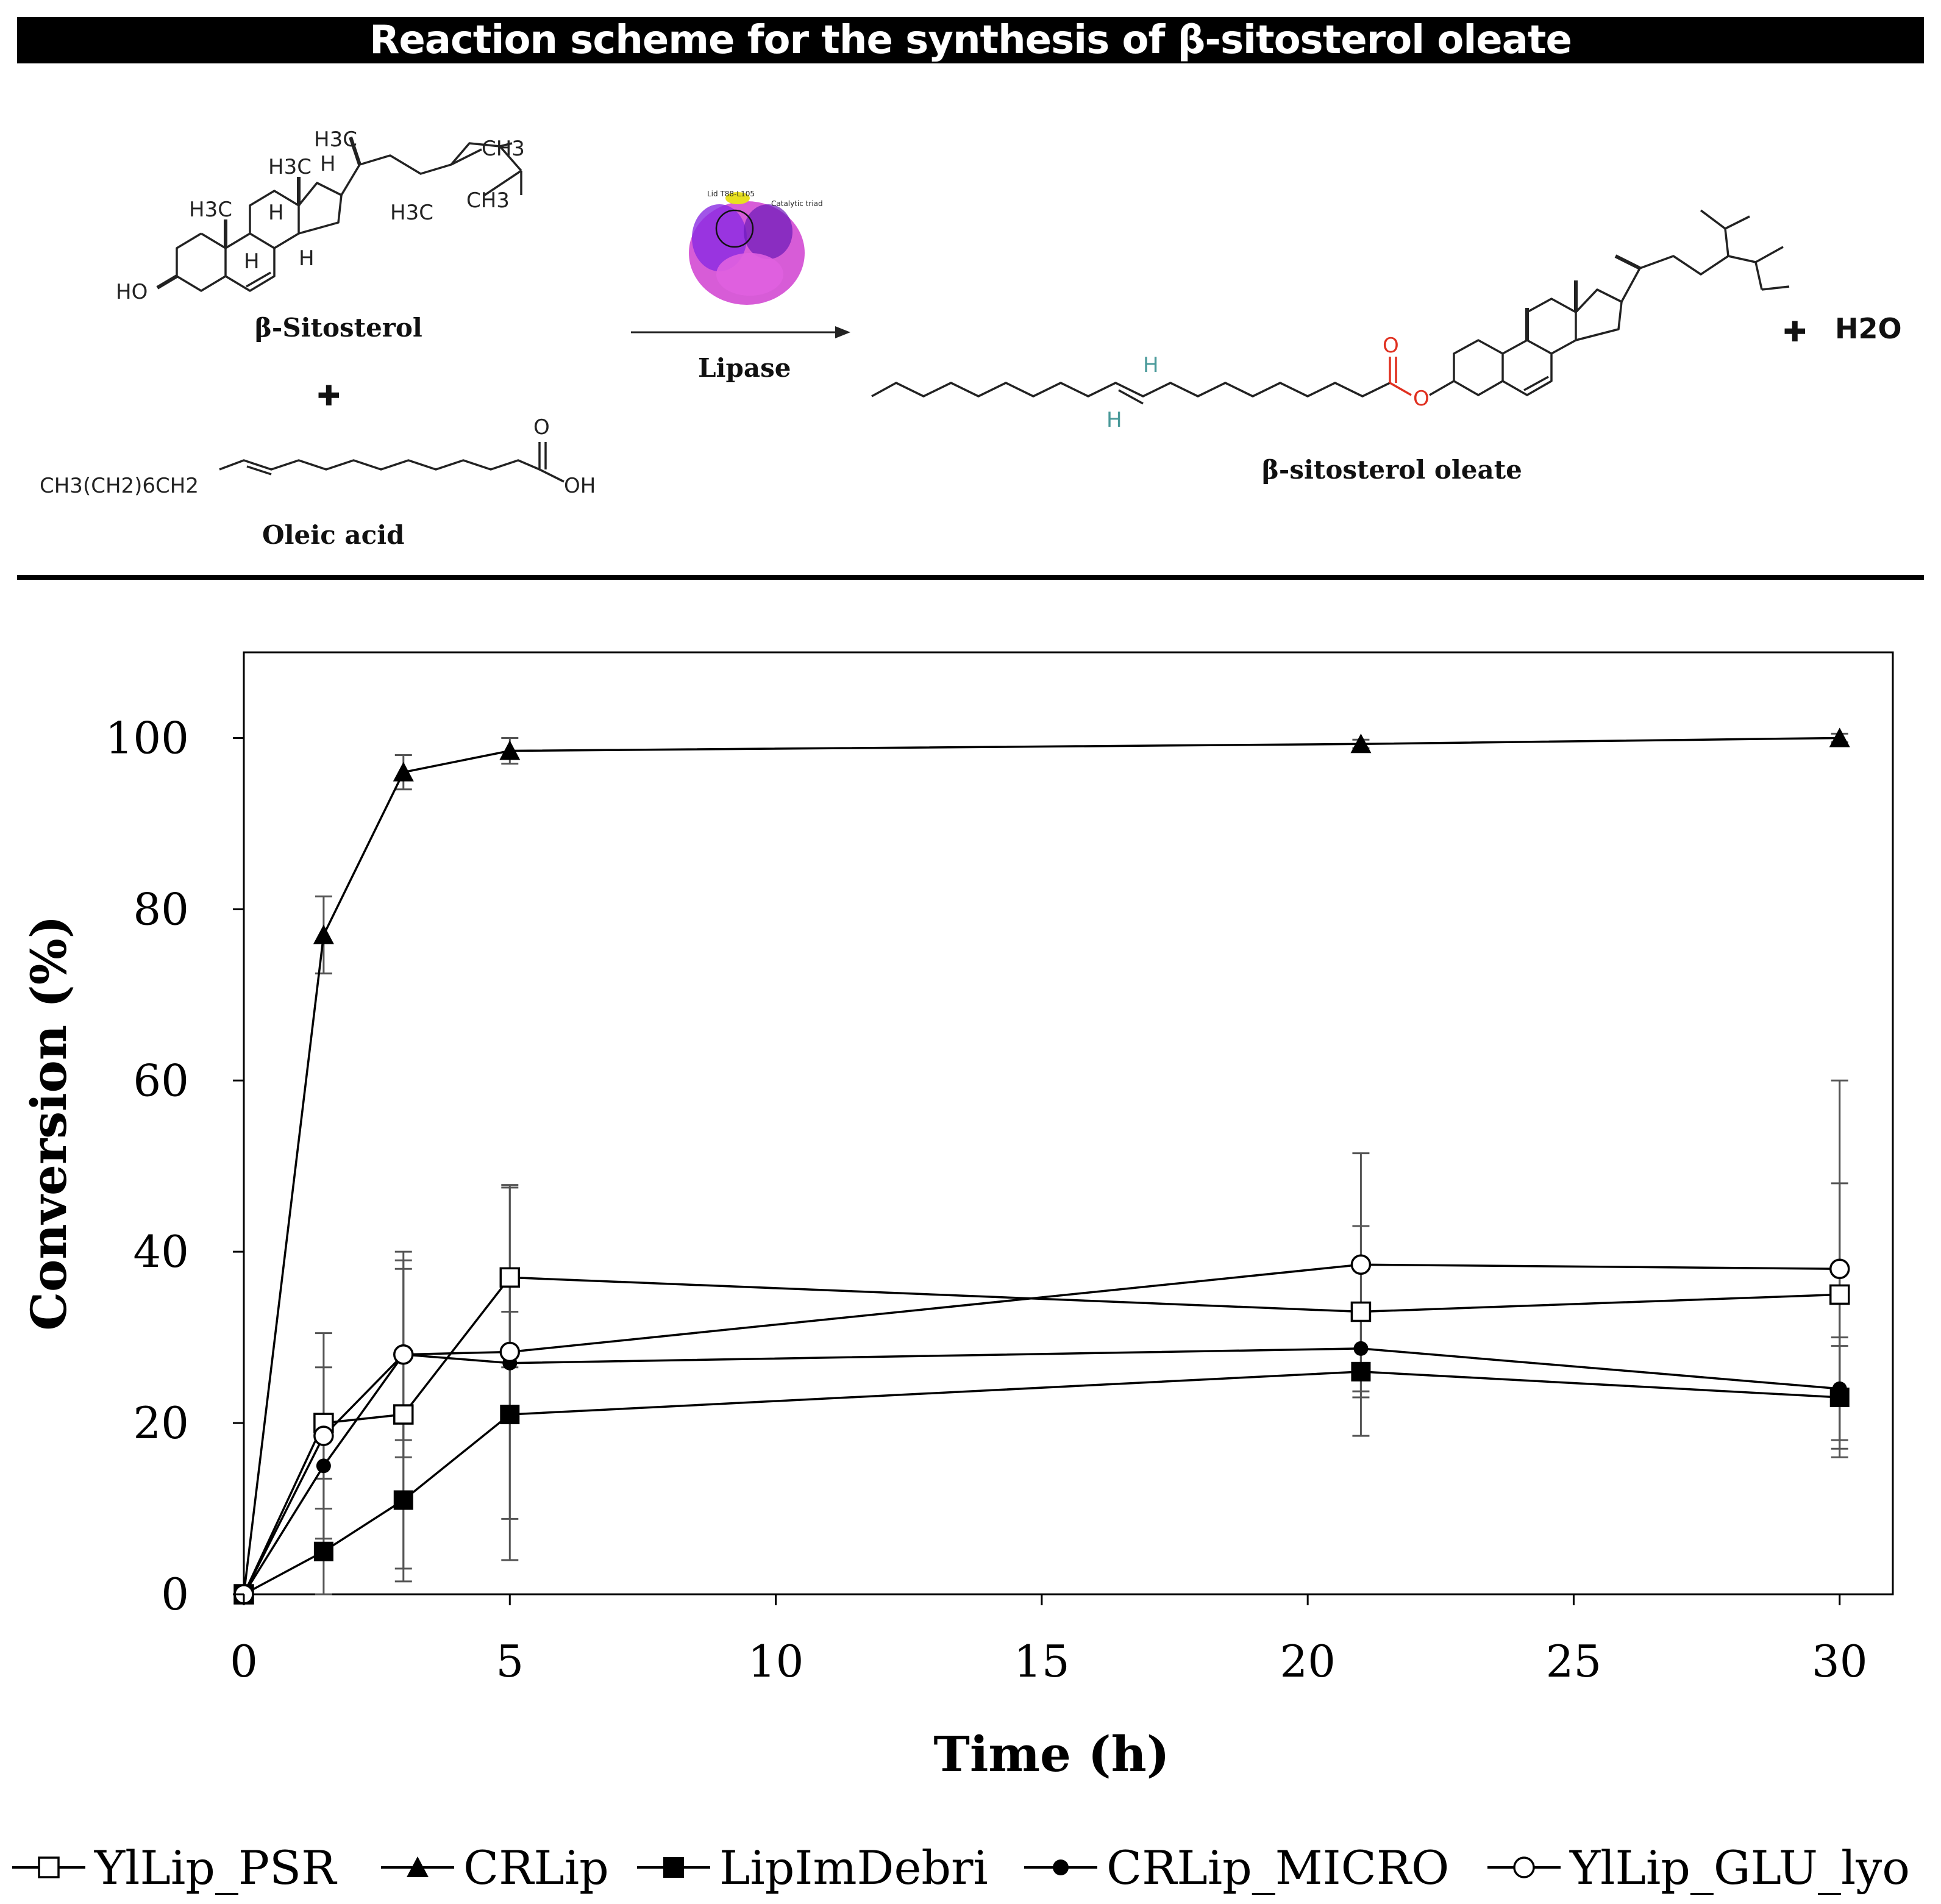  I want to click on legend-marker-crlip-micro, so click(1061, 1867).